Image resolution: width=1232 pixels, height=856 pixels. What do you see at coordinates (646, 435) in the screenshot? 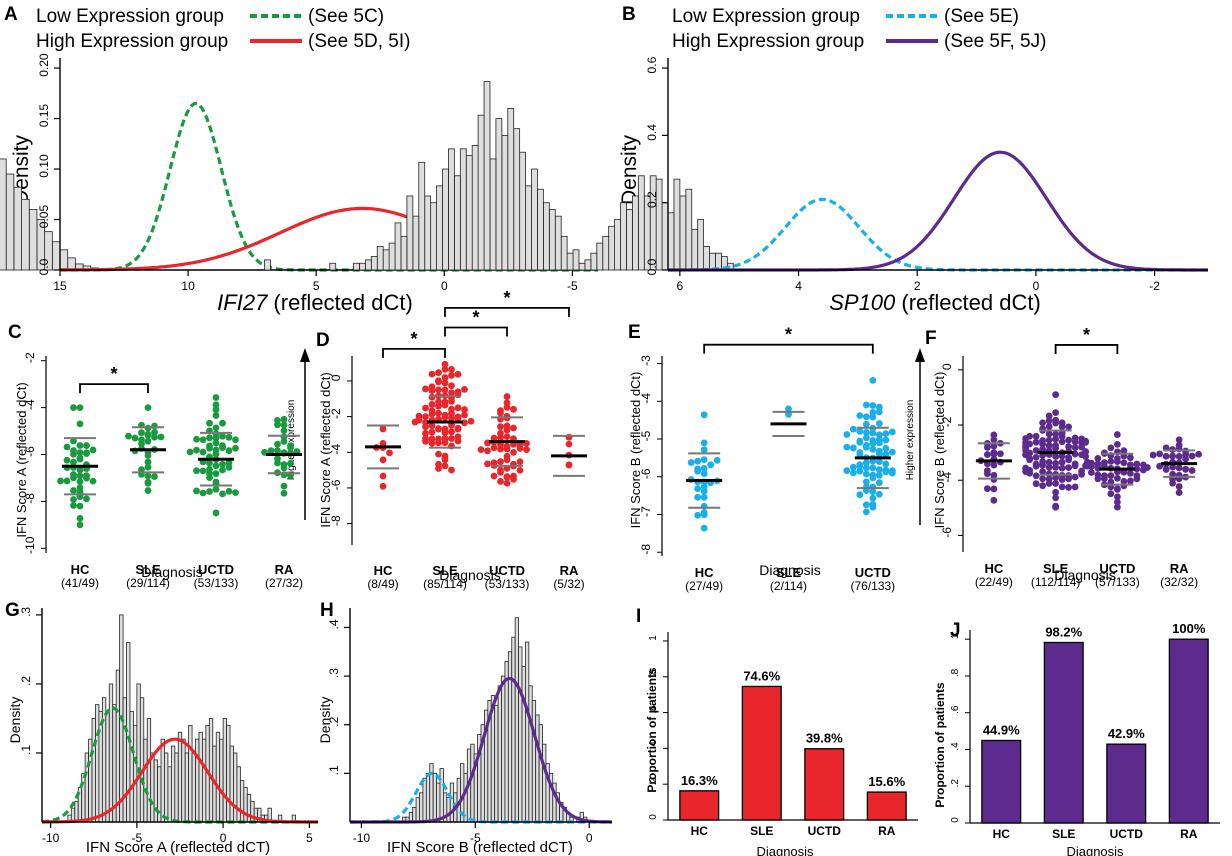
I see `y-tick-label: -5` at bounding box center [646, 435].